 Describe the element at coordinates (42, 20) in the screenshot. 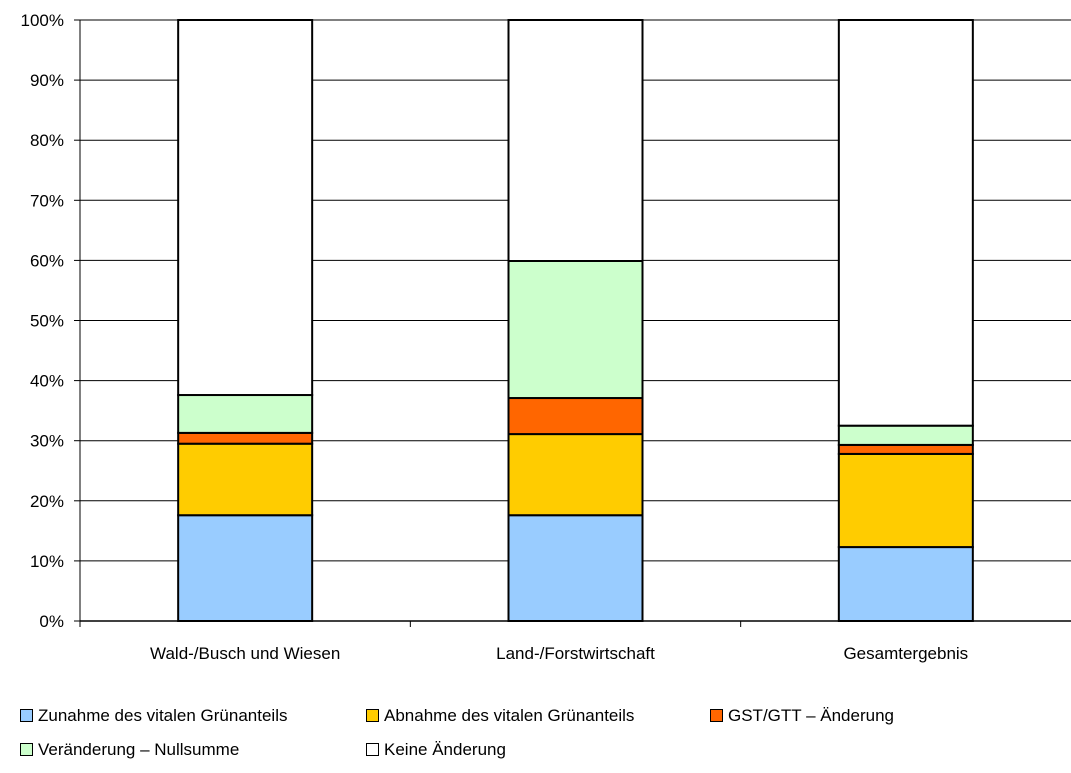

I see `y-tick-label: 100%` at that location.